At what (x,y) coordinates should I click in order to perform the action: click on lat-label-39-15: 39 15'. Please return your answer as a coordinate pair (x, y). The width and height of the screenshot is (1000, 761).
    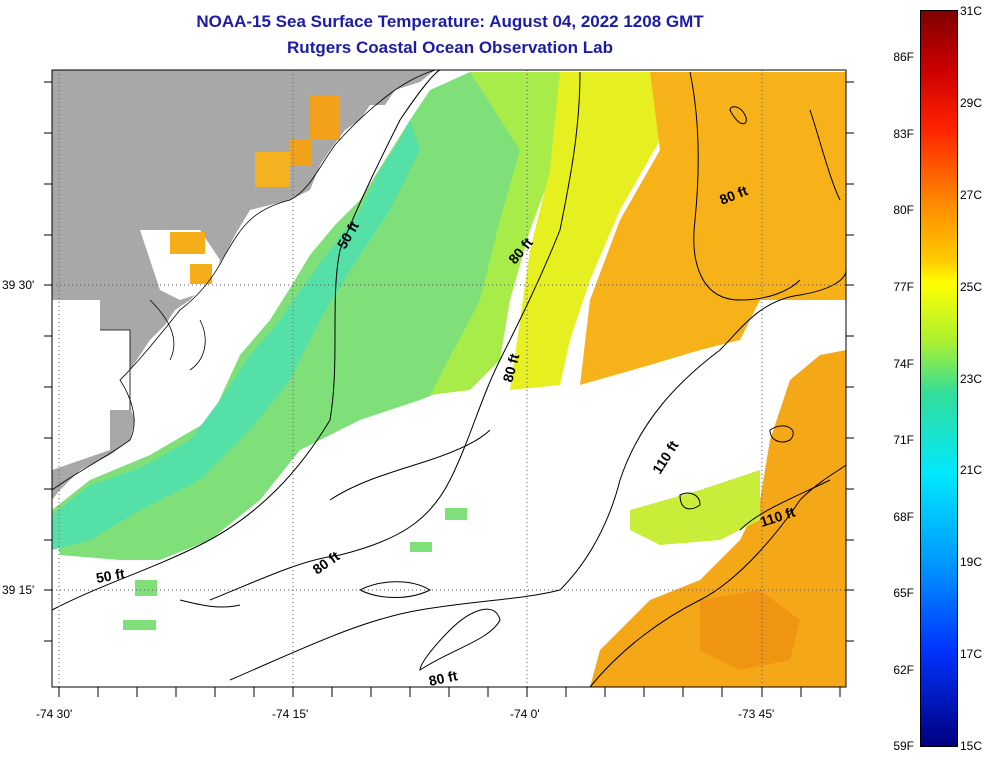
    Looking at the image, I should click on (18, 590).